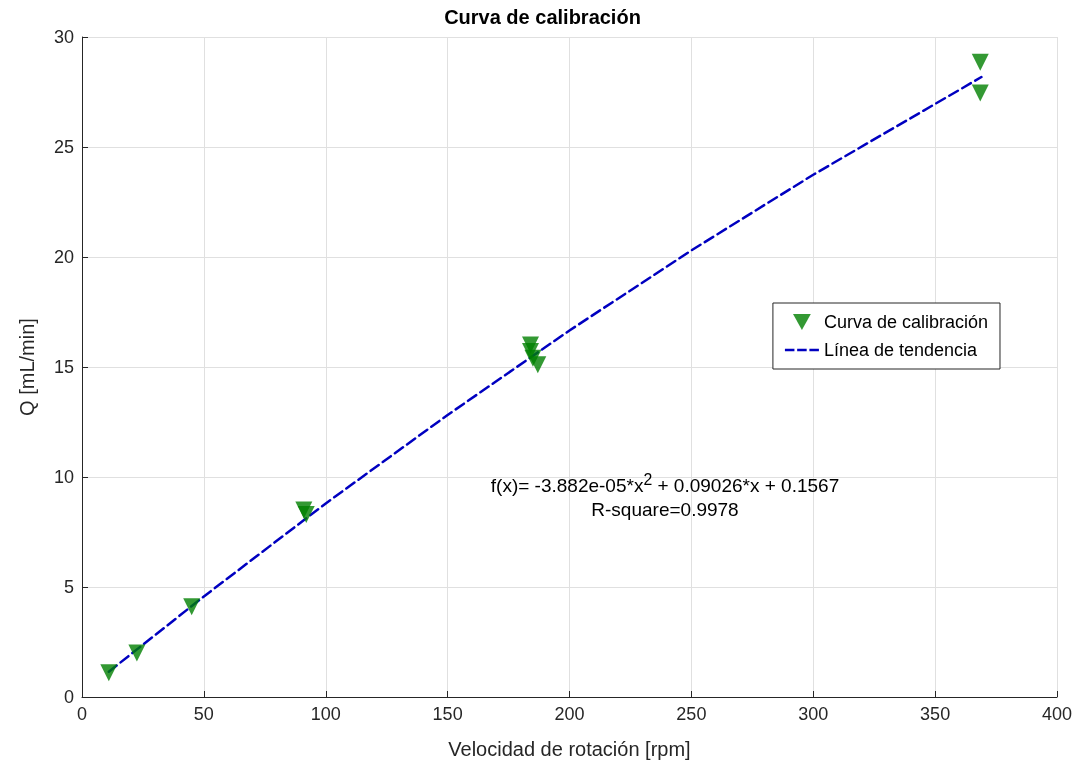  What do you see at coordinates (665, 510) in the screenshot?
I see `annotation: R-square=0.9978` at bounding box center [665, 510].